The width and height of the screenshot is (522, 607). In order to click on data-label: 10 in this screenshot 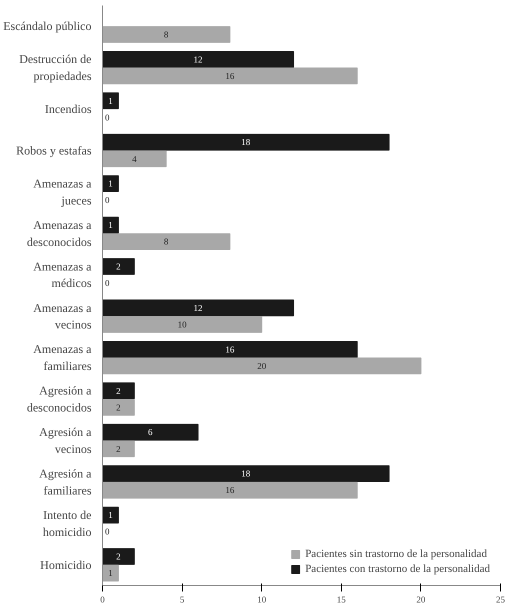, I will do `click(183, 325)`.